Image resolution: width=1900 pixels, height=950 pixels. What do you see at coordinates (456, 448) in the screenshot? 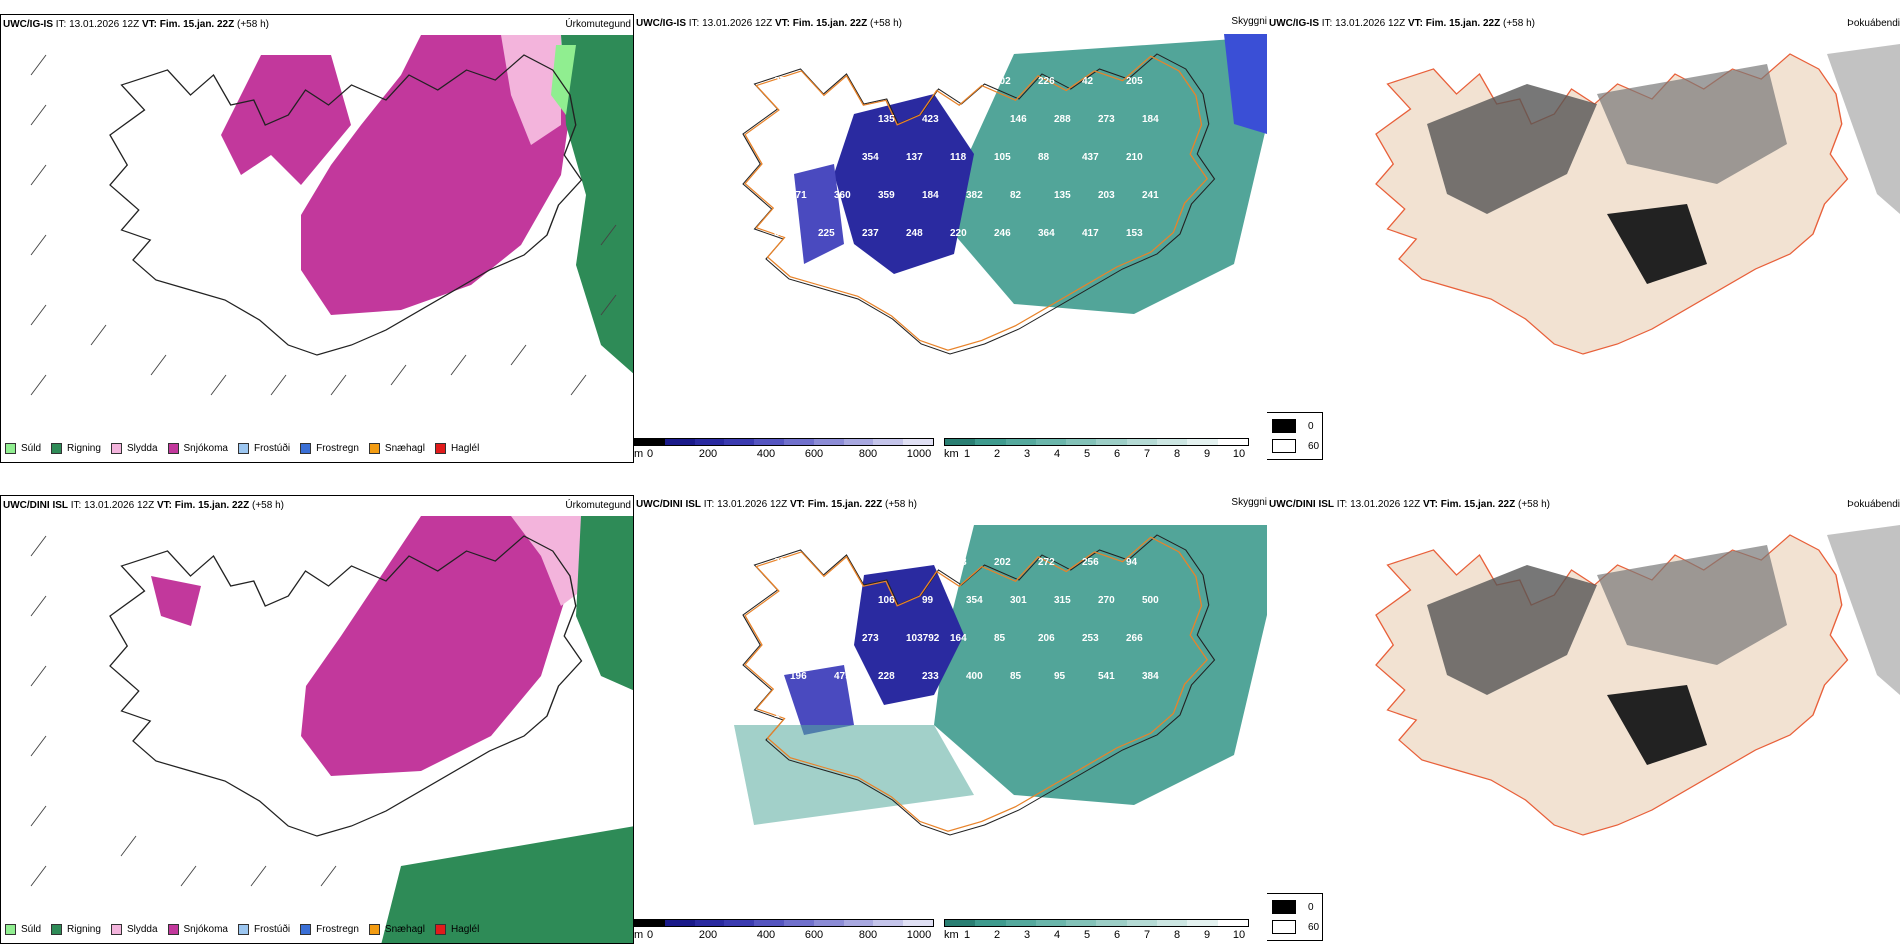
I see `legend-item: Haglél` at bounding box center [456, 448].